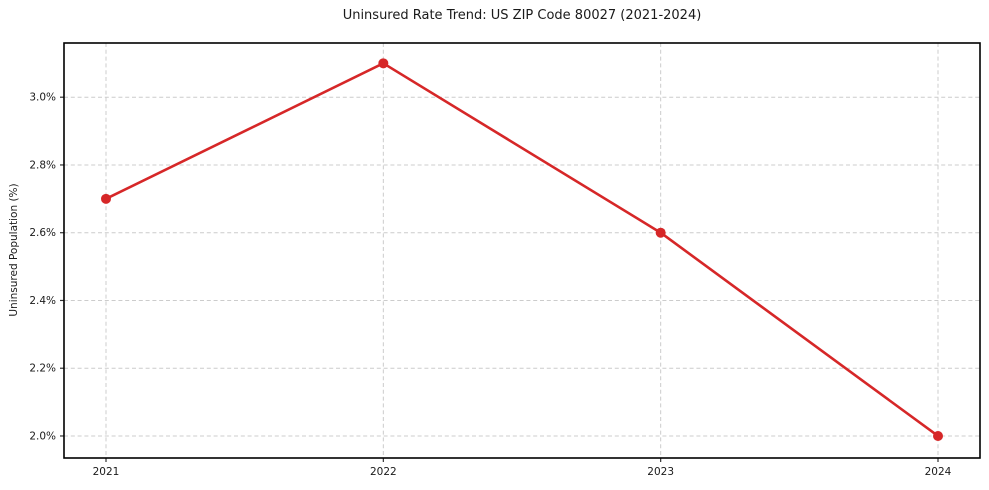  Describe the element at coordinates (42, 301) in the screenshot. I see `y-tick-label: 2.4%` at that location.